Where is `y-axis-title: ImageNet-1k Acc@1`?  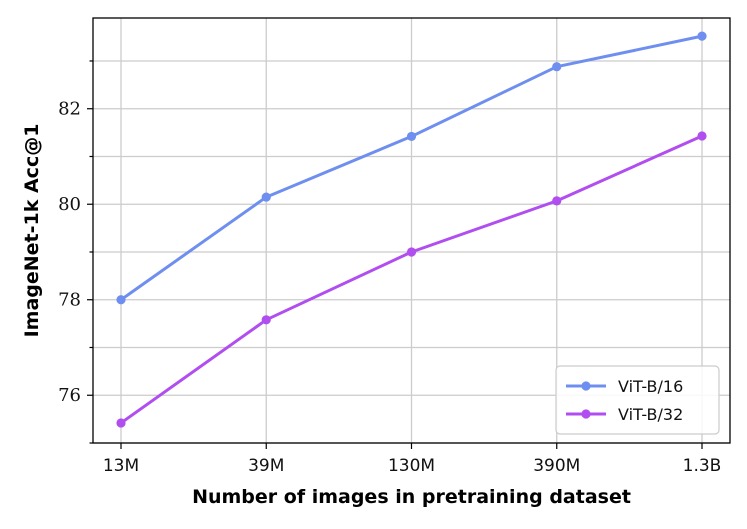 y-axis-title: ImageNet-1k Acc@1 is located at coordinates (32, 231).